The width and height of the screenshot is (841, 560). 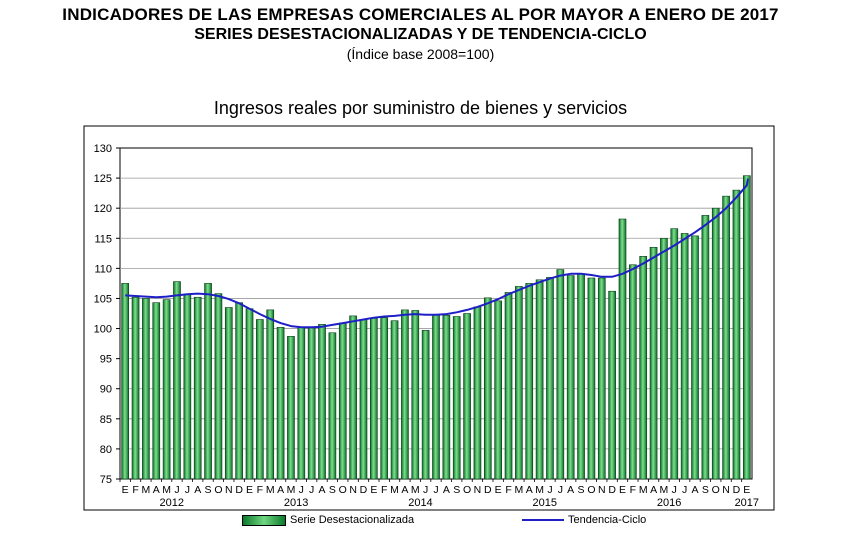 I want to click on legend-line-swatch, so click(x=543, y=520).